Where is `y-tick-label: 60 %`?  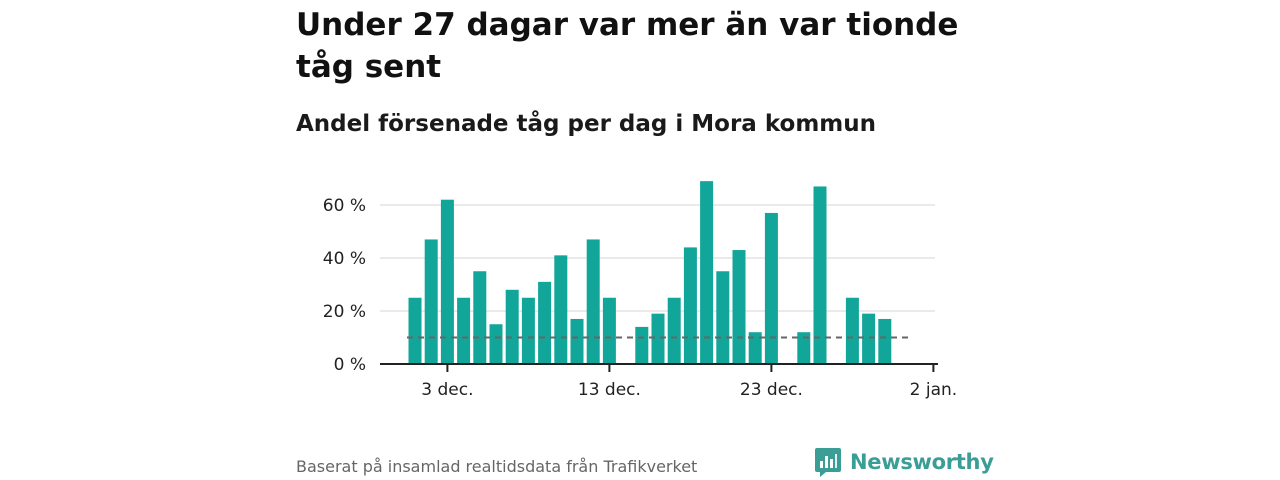
y-tick-label: 60 % is located at coordinates (344, 206).